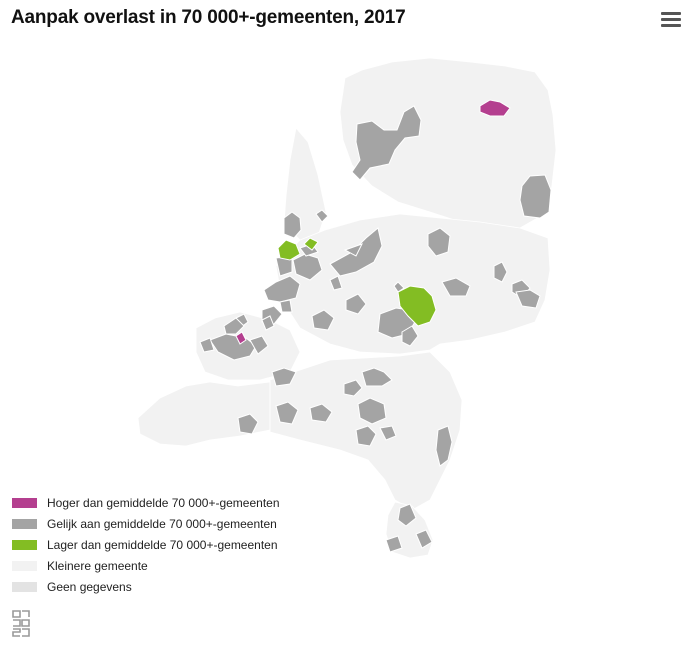  I want to click on legend-label-small: Kleinere gemeente, so click(97, 565).